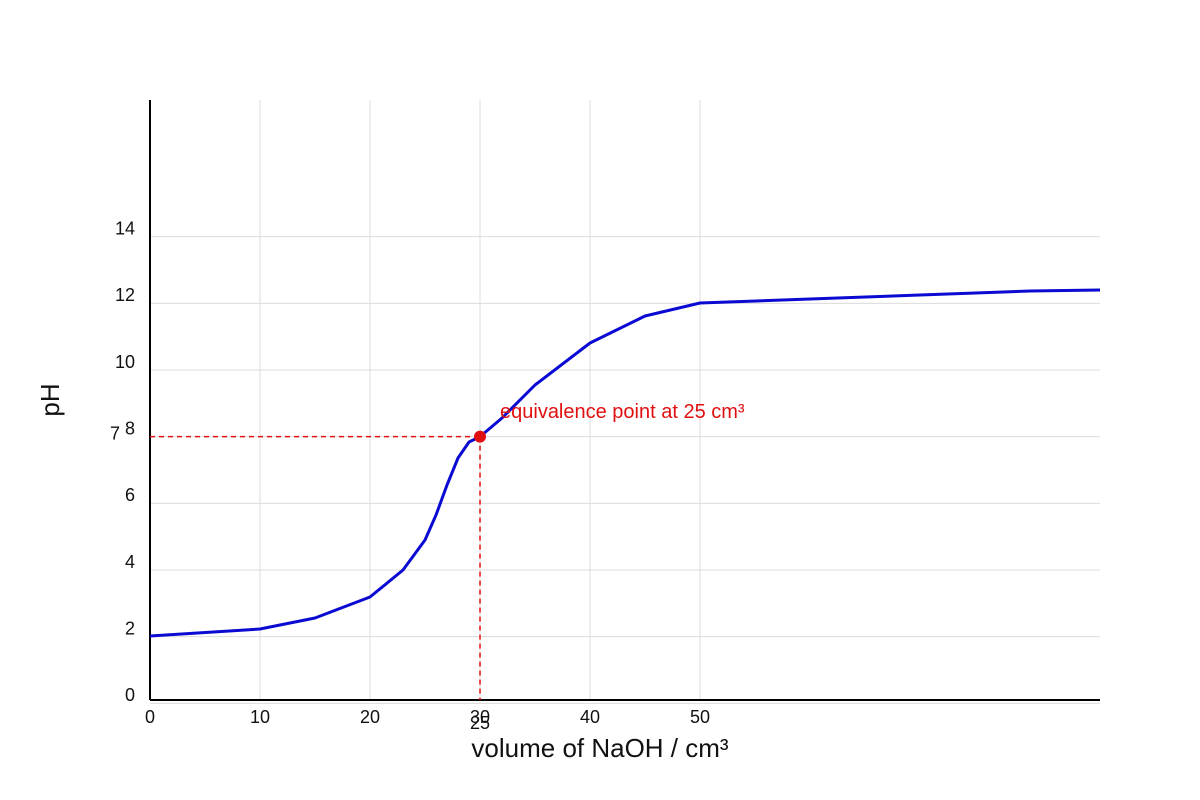 Image resolution: width=1200 pixels, height=800 pixels. I want to click on x-tick-label: 10, so click(260, 717).